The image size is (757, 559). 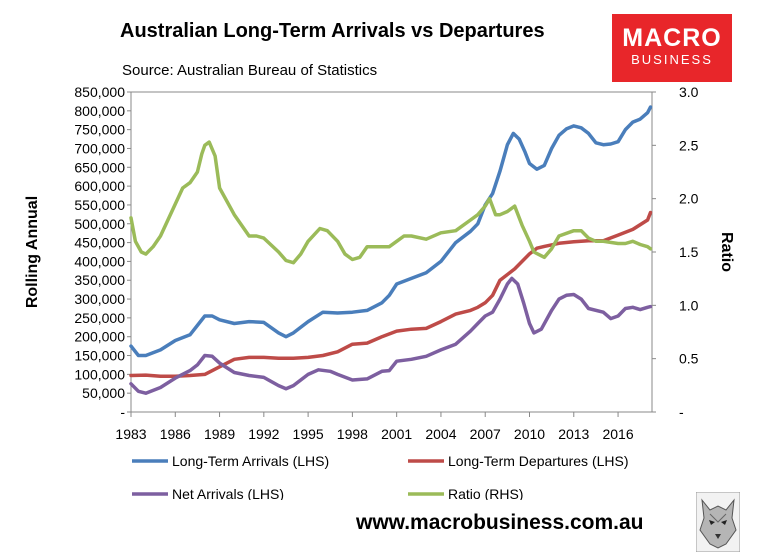 What do you see at coordinates (396, 434) in the screenshot?
I see `x-tick-label: 2001` at bounding box center [396, 434].